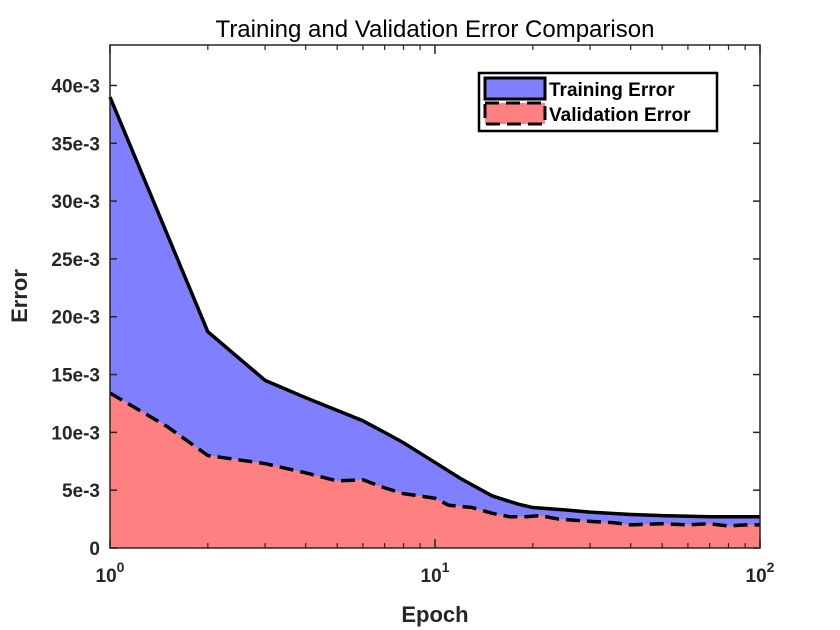  What do you see at coordinates (515, 88) in the screenshot?
I see `legend-swatch-training-error` at bounding box center [515, 88].